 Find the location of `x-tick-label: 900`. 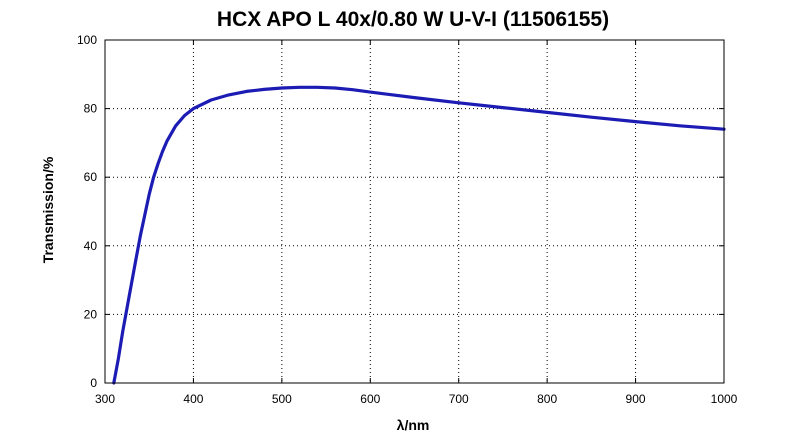

x-tick-label: 900 is located at coordinates (636, 399).